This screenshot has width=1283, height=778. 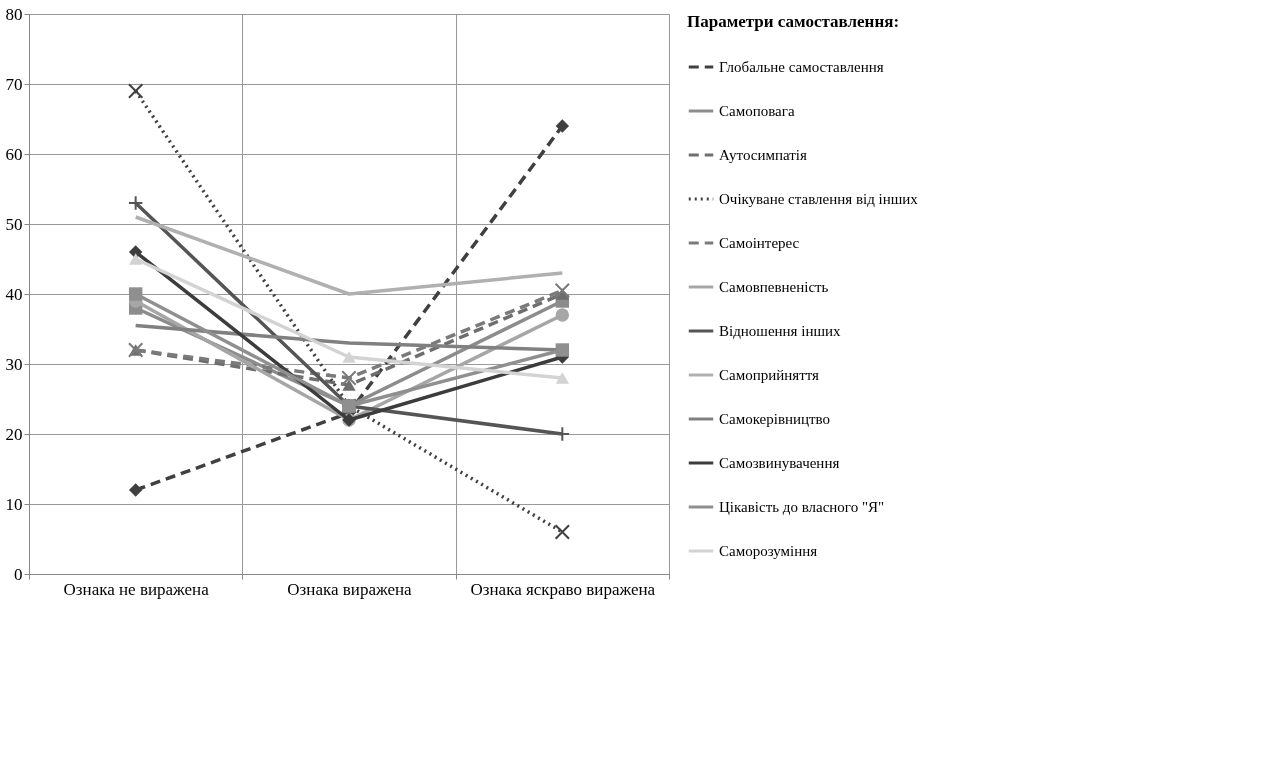 I want to click on legend-label: Самозвинувачення, so click(x=779, y=463).